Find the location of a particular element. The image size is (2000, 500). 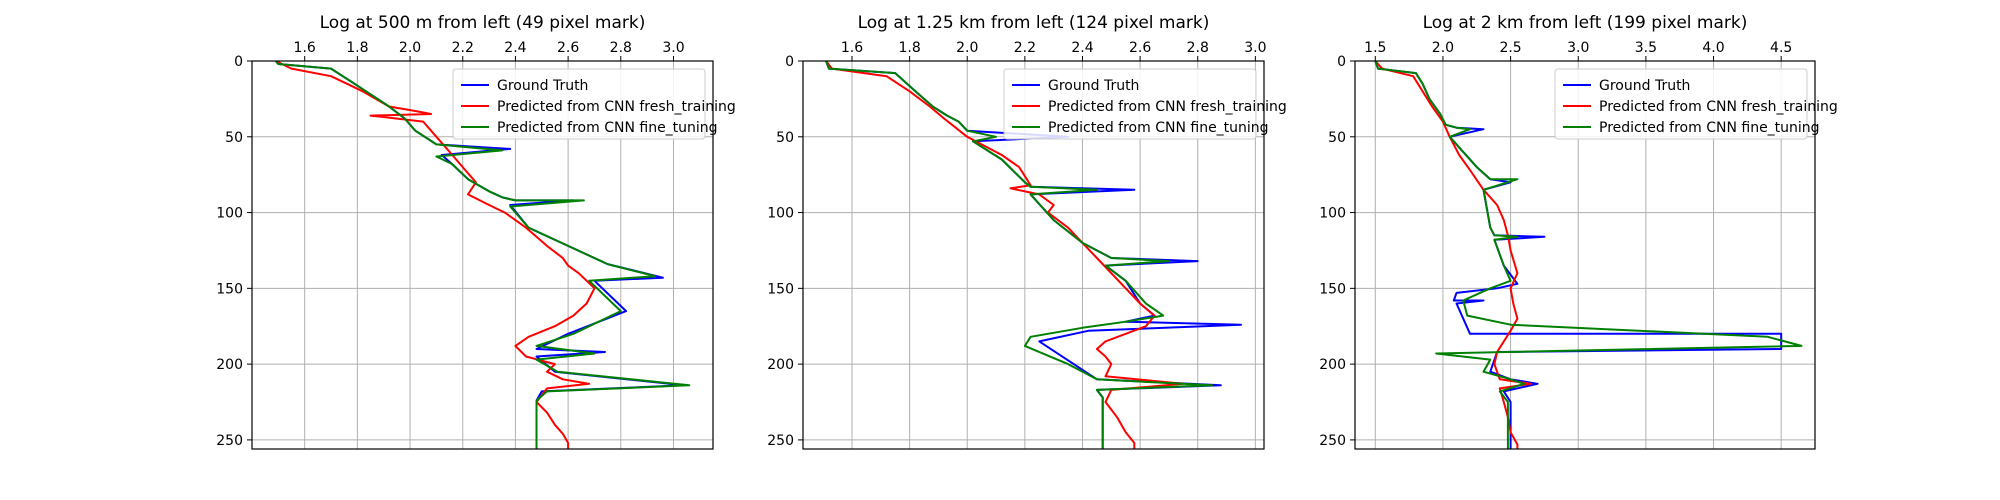

x-tick-label: 3.5 is located at coordinates (1646, 48).